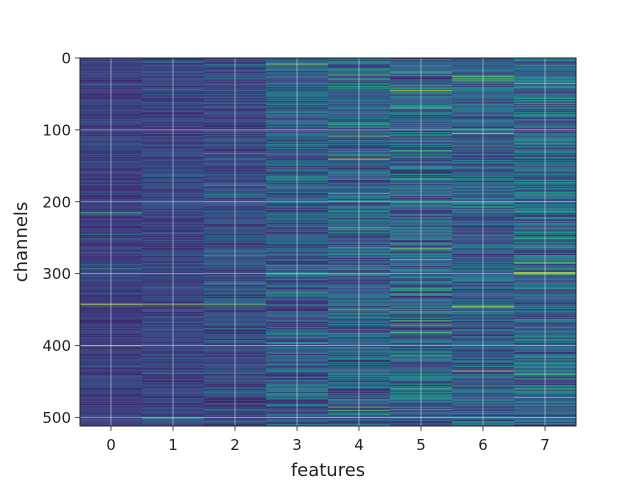  I want to click on y-tick-label: 400, so click(56, 346).